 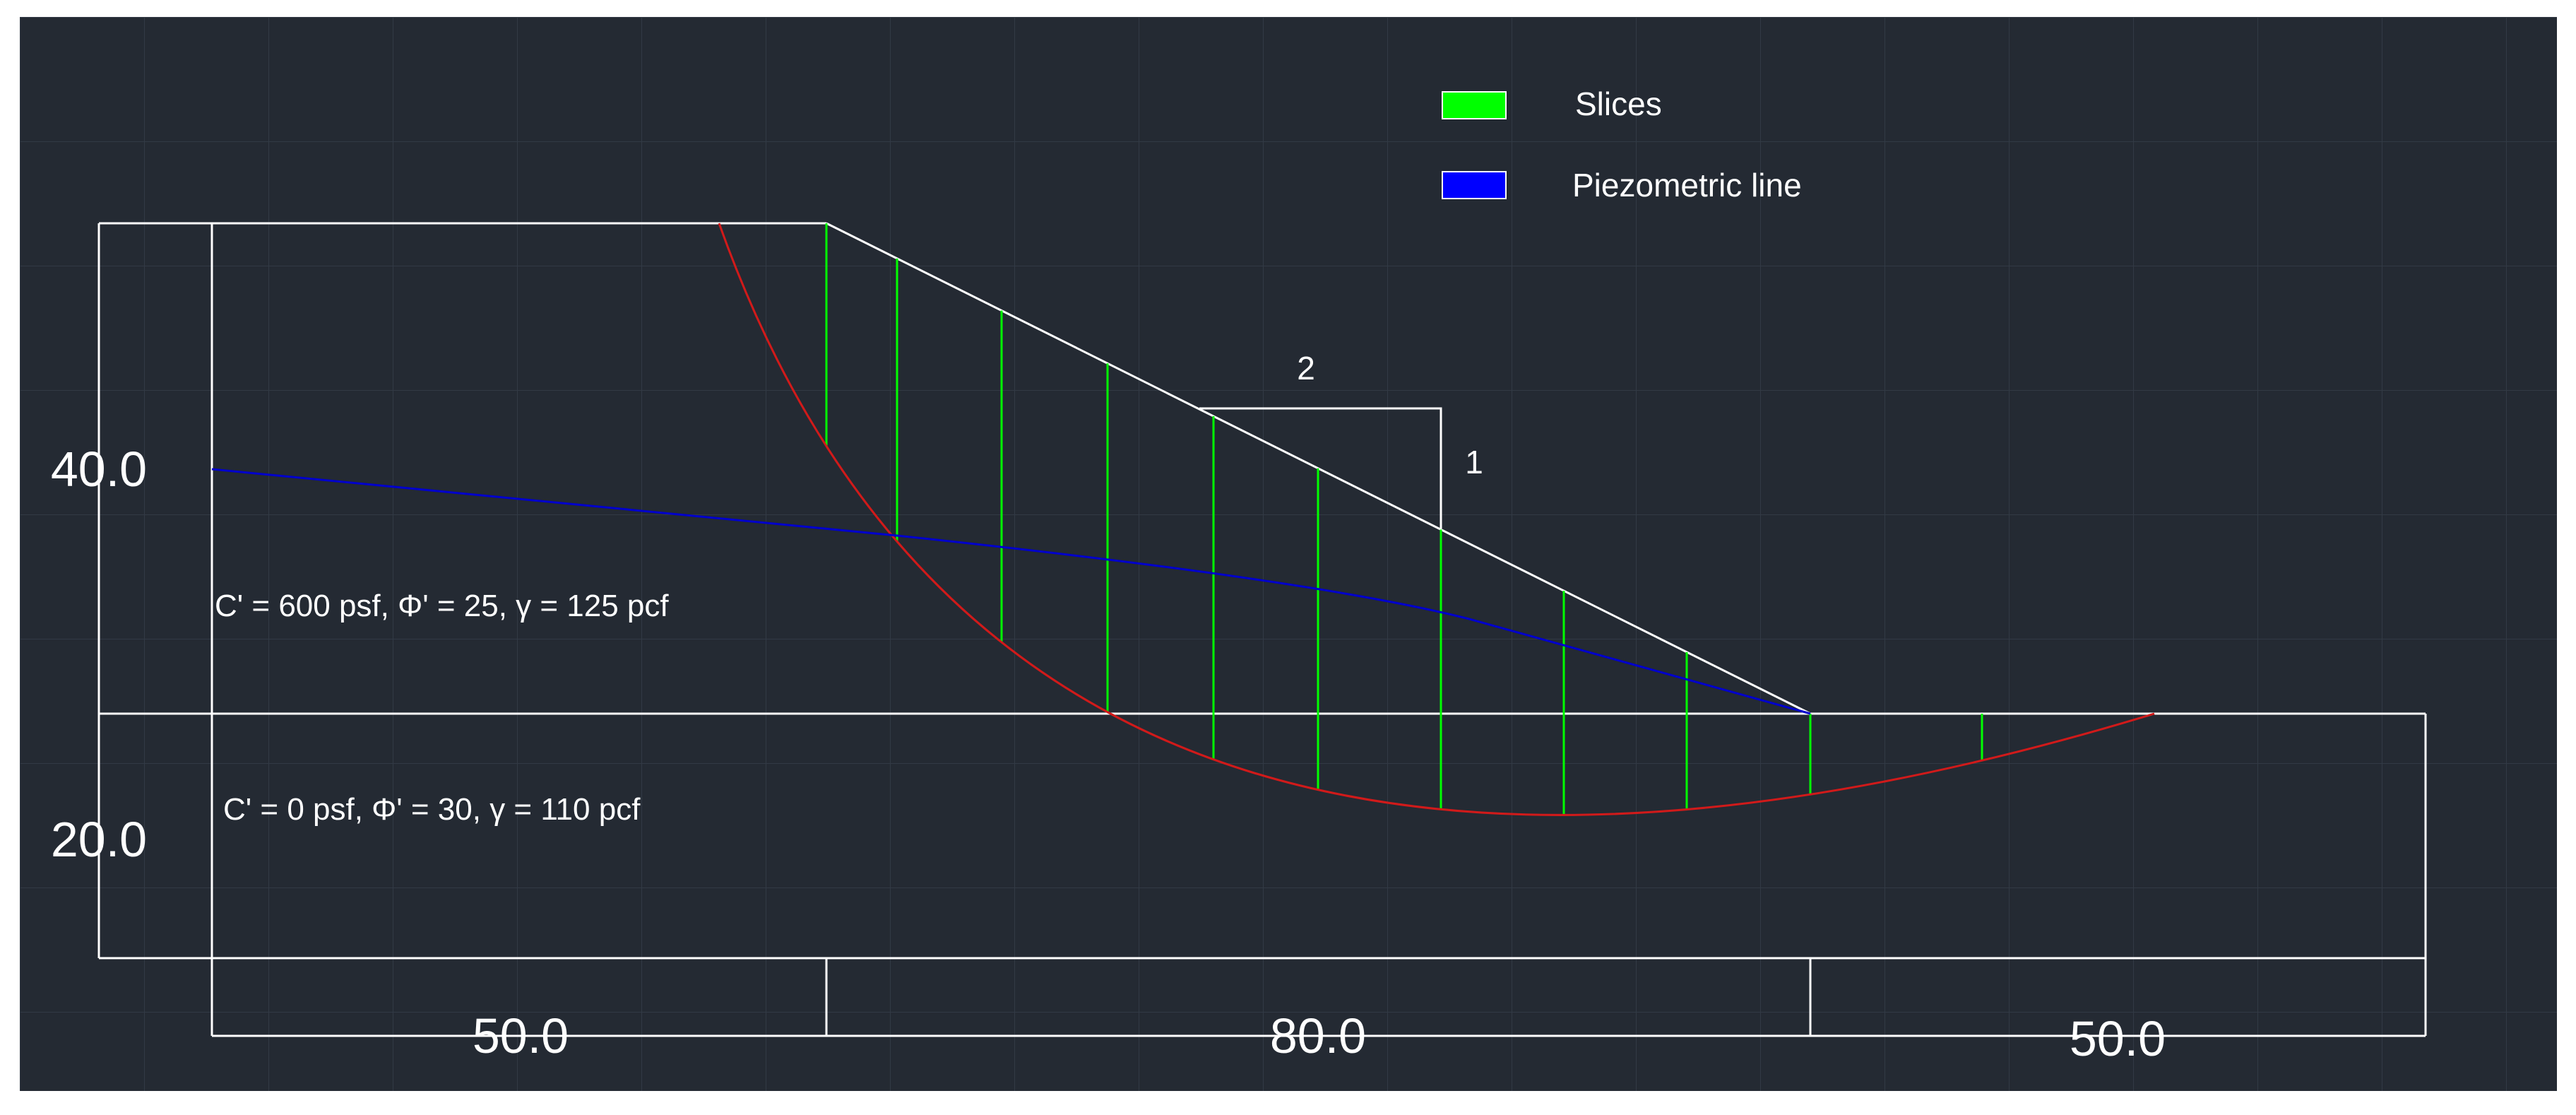 I want to click on dimension-lines, so click(x=1319, y=997).